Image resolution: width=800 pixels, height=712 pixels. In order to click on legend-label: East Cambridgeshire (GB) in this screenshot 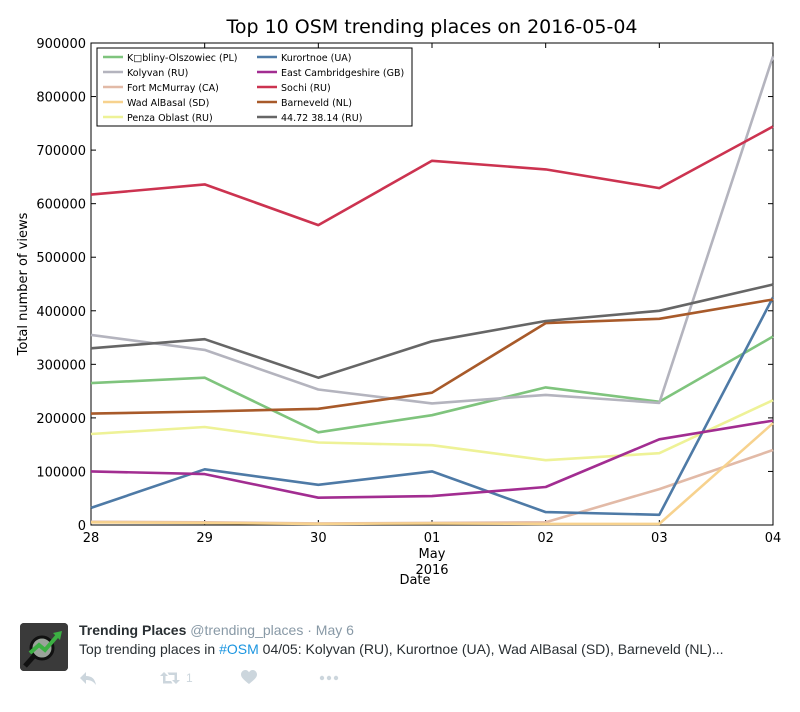, I will do `click(342, 73)`.